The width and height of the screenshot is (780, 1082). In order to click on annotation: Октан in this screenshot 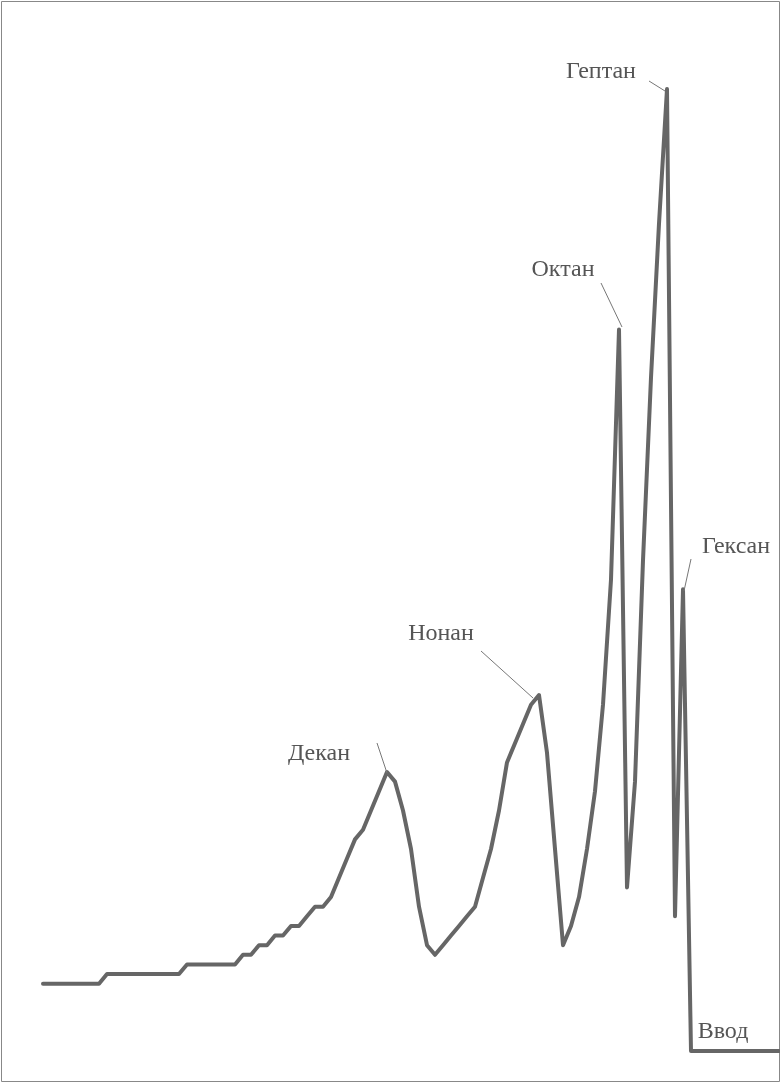, I will do `click(563, 268)`.